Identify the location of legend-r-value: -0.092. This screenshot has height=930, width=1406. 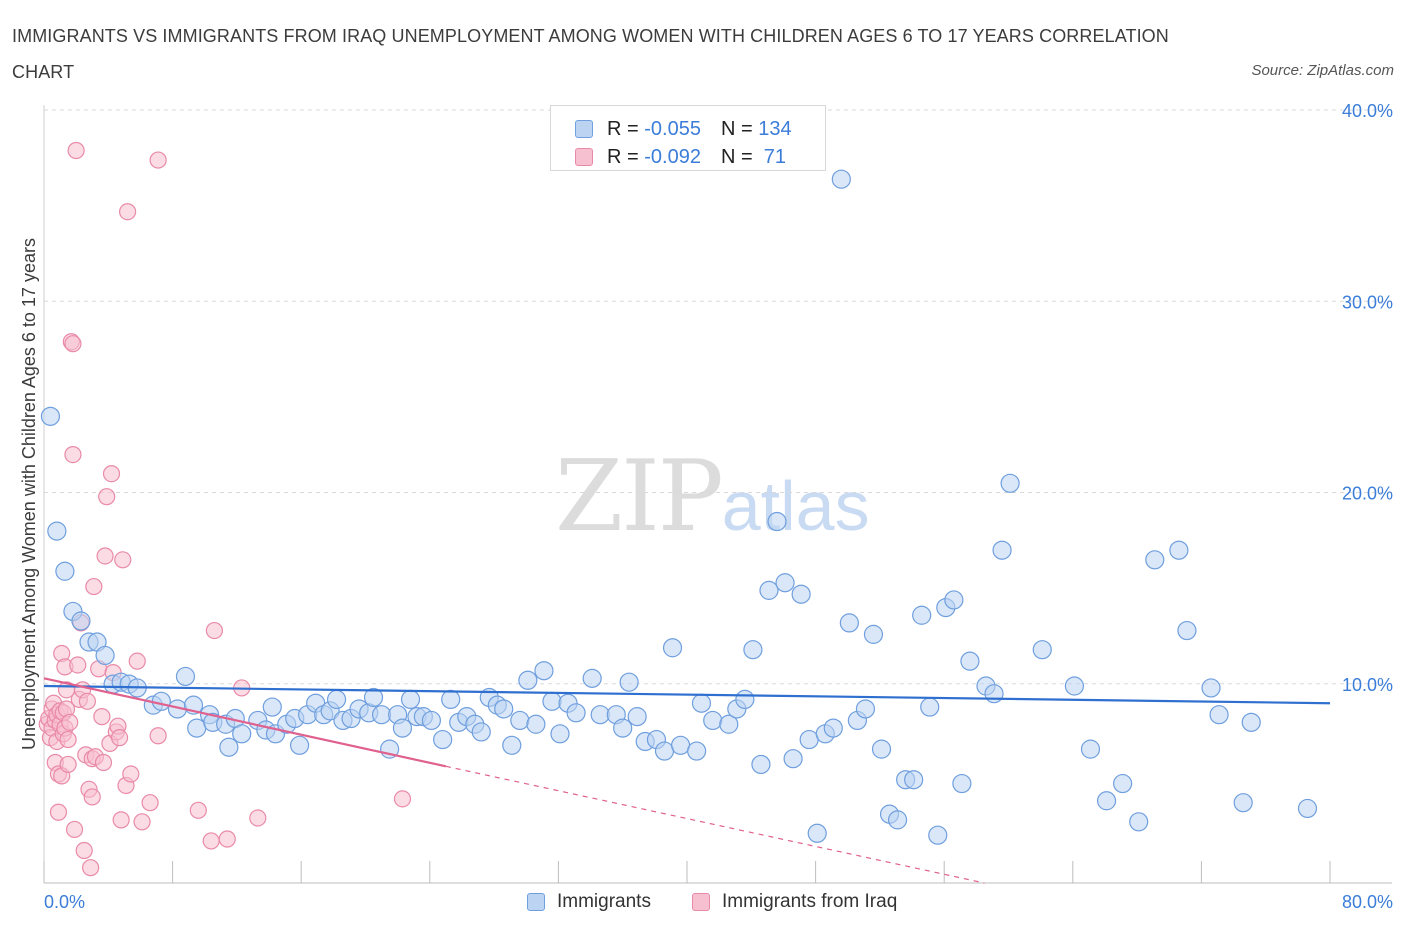
(672, 156).